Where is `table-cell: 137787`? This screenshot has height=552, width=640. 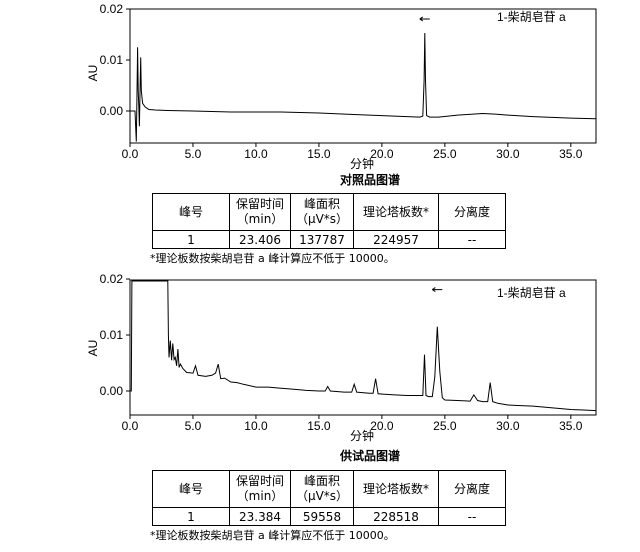 table-cell: 137787 is located at coordinates (322, 239).